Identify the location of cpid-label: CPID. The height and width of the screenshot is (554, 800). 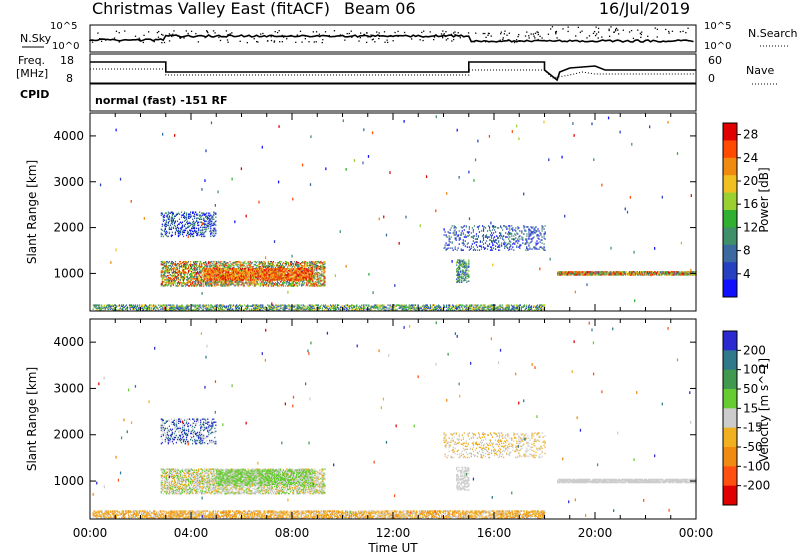
(34, 94).